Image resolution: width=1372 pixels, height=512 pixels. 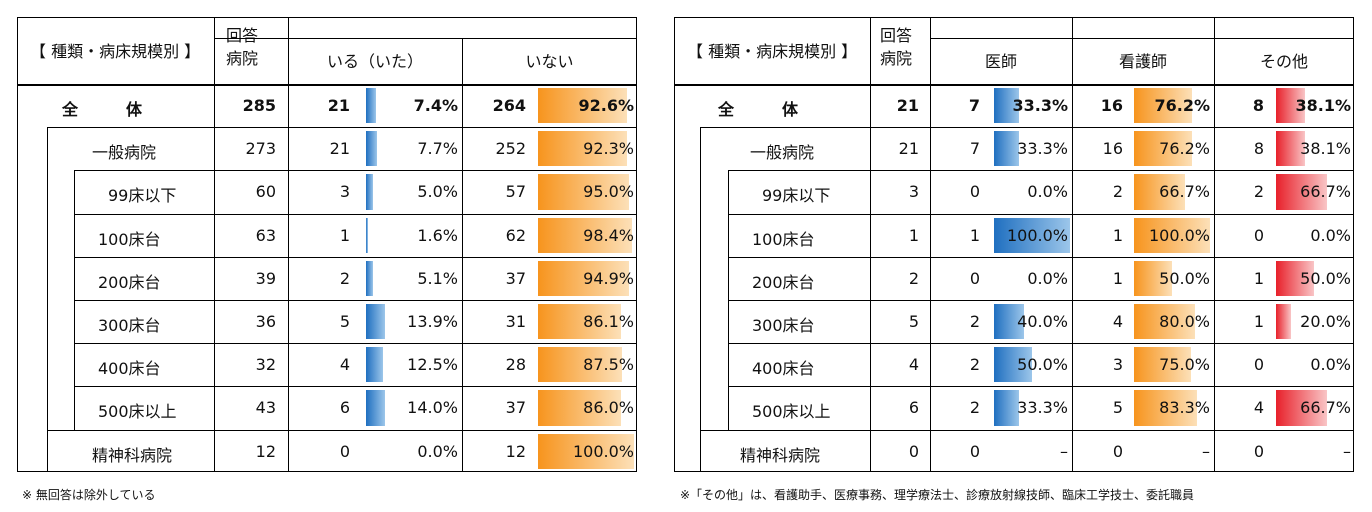 I want to click on left-row-no-pct: 95.0%, so click(x=608, y=192).